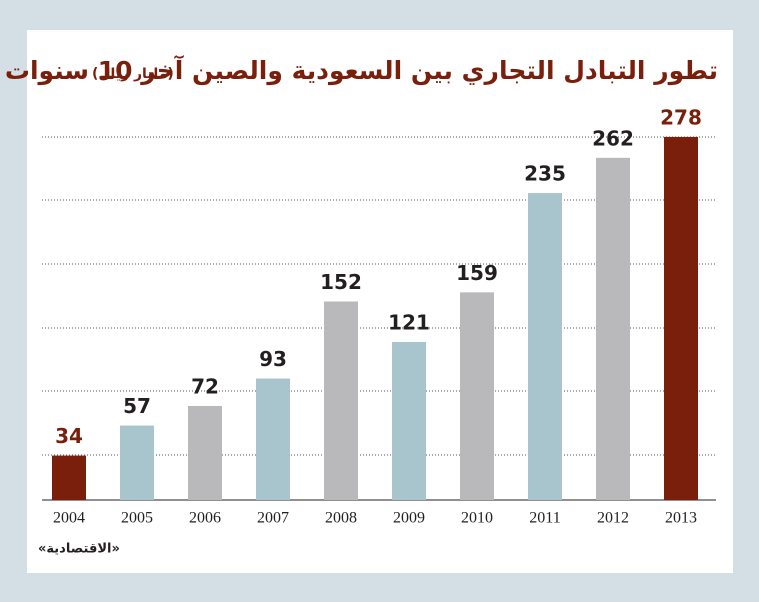 Image resolution: width=759 pixels, height=602 pixels. What do you see at coordinates (613, 138) in the screenshot?
I see `value-label: 262` at bounding box center [613, 138].